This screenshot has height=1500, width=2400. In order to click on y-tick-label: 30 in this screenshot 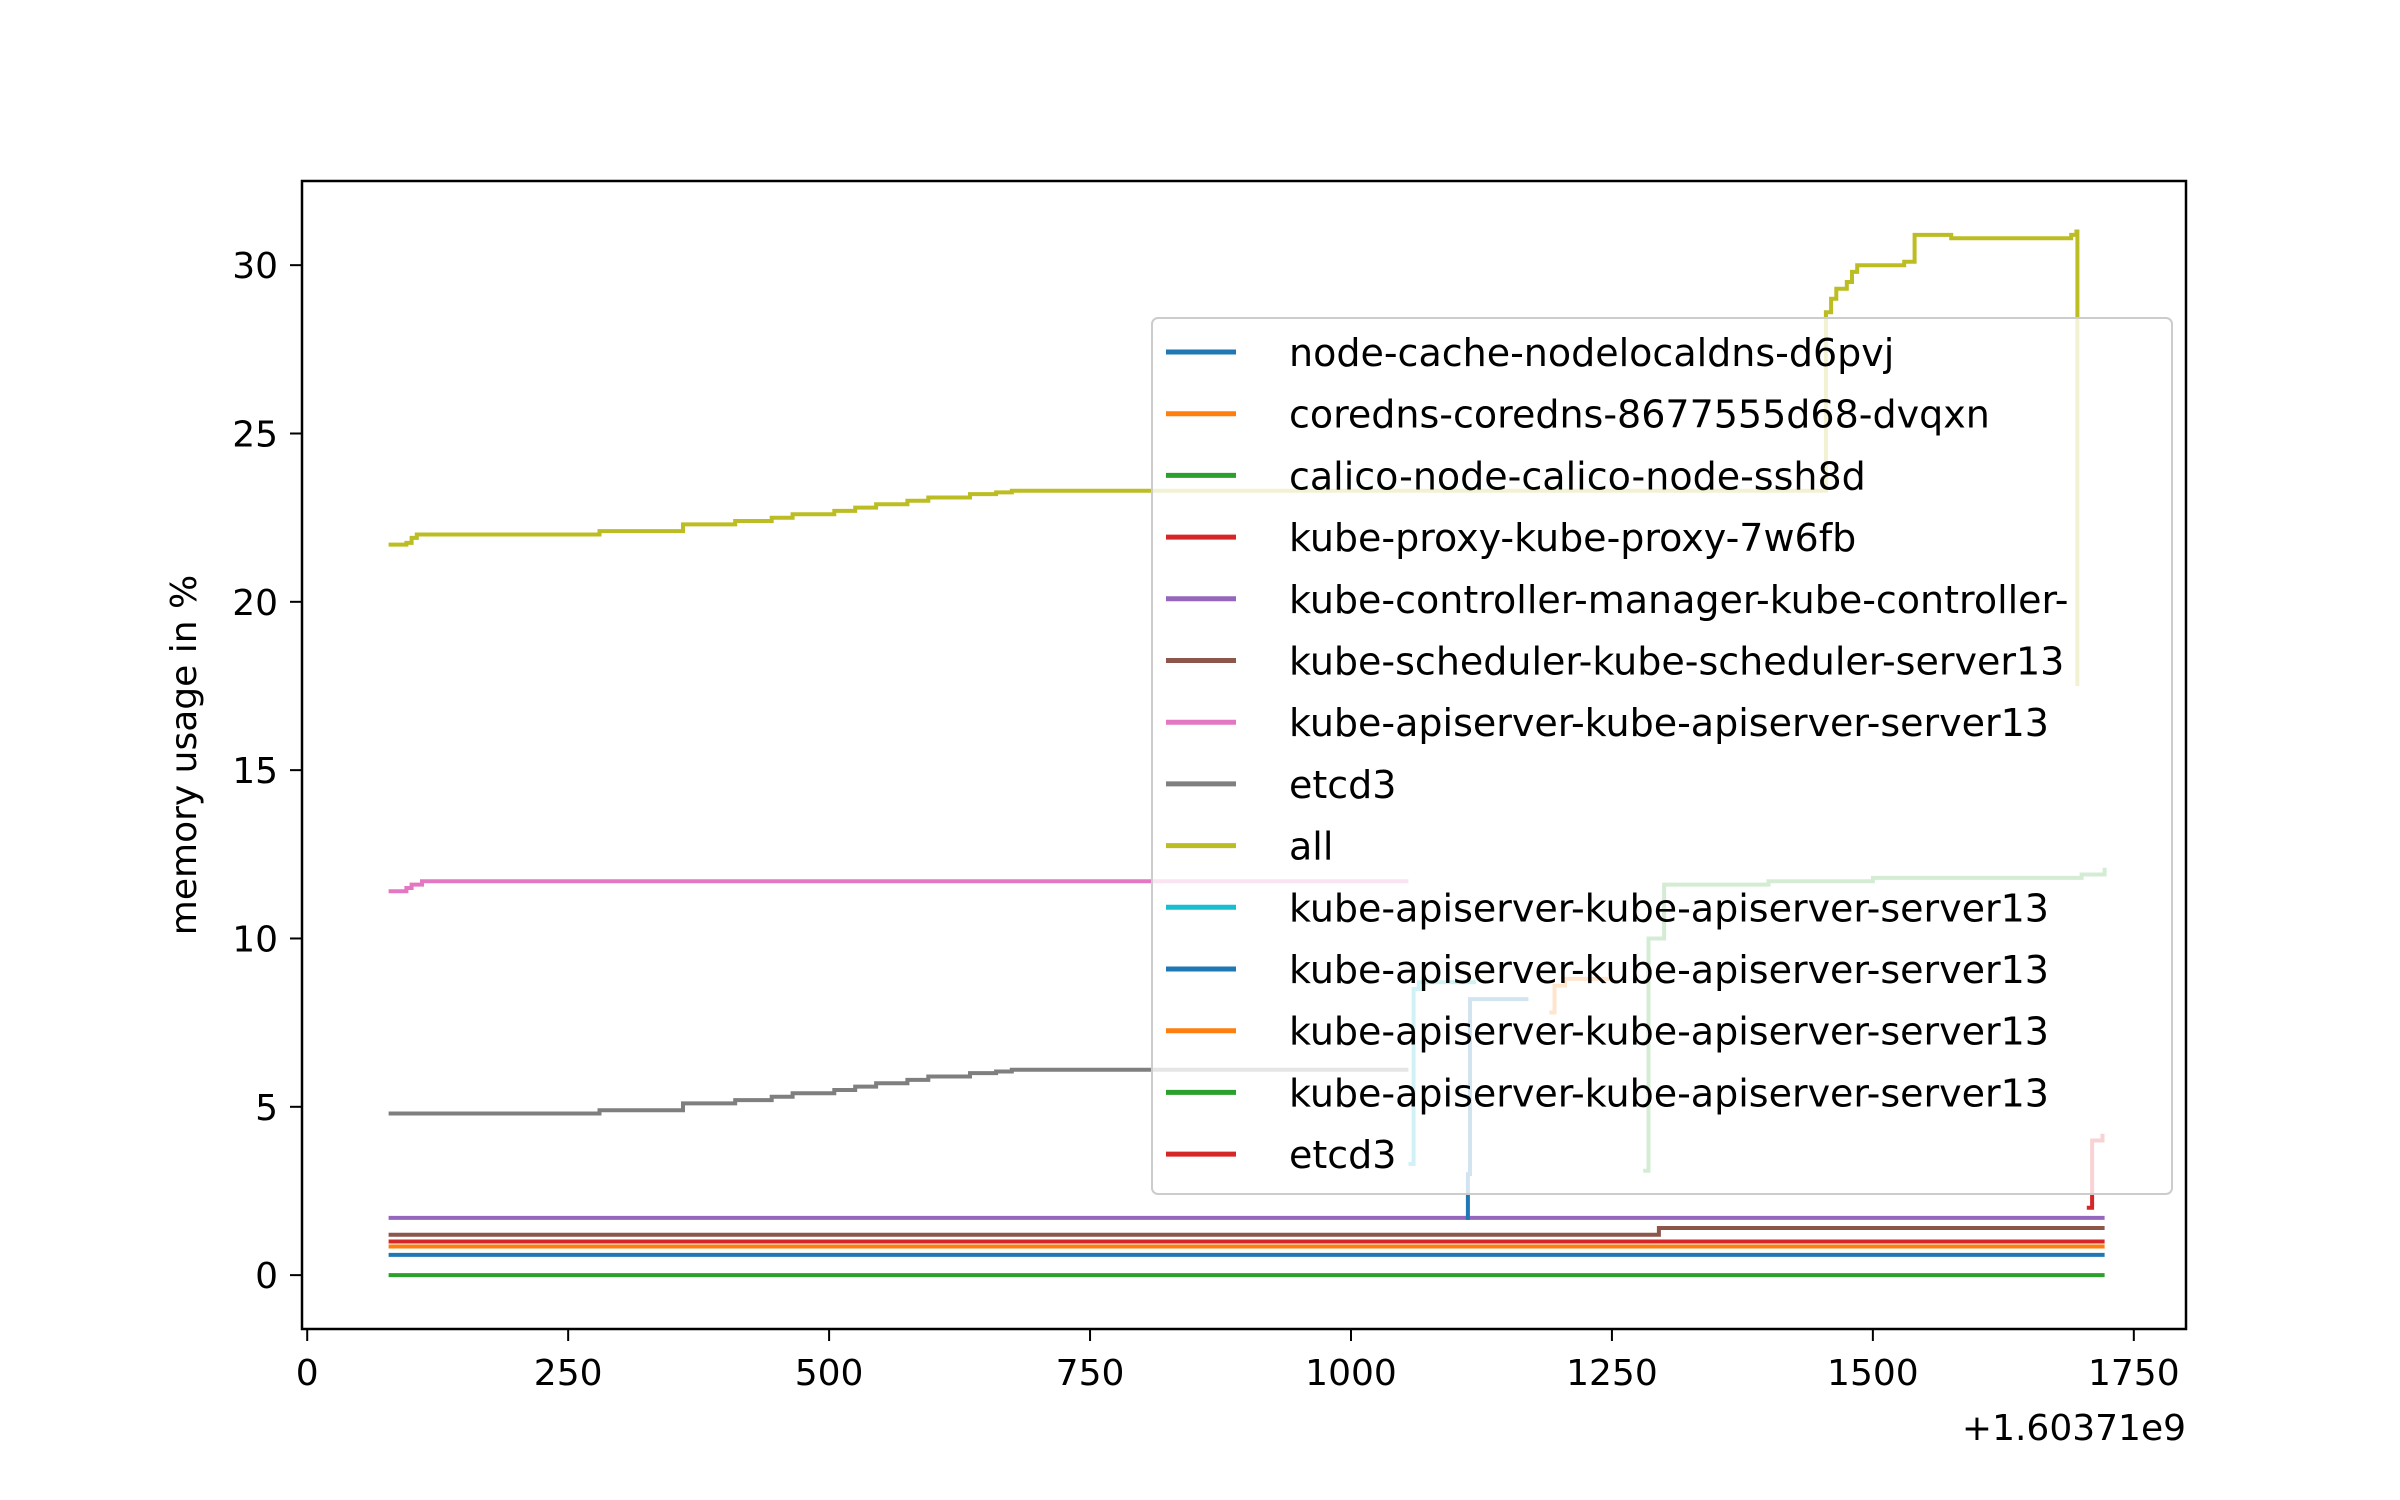, I will do `click(255, 266)`.